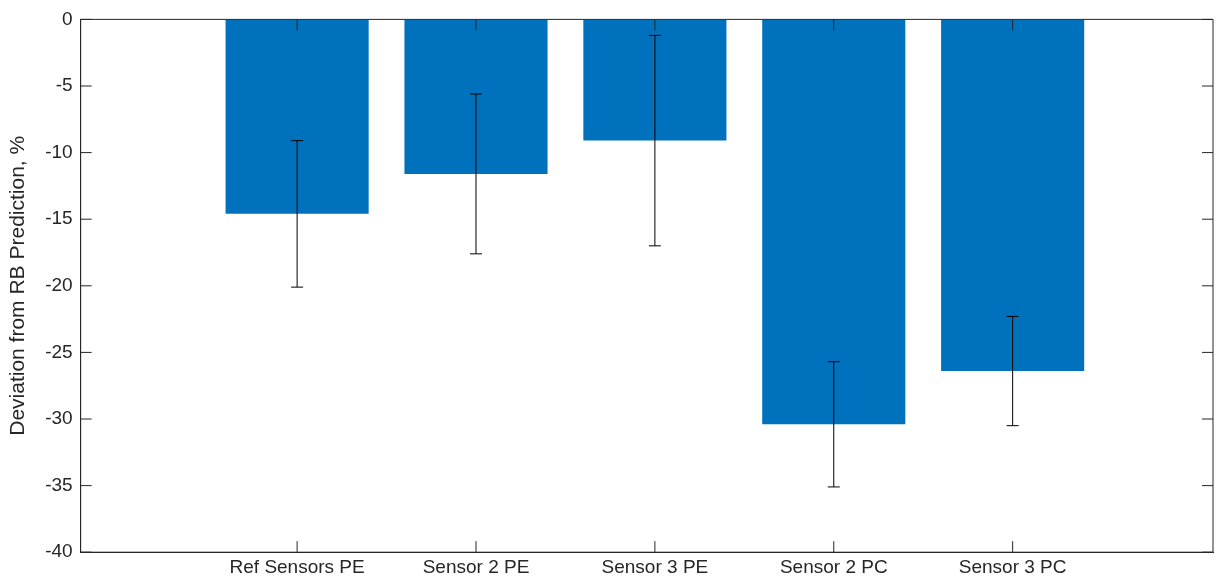  What do you see at coordinates (655, 566) in the screenshot?
I see `x-tick-label: Sensor 3 PE` at bounding box center [655, 566].